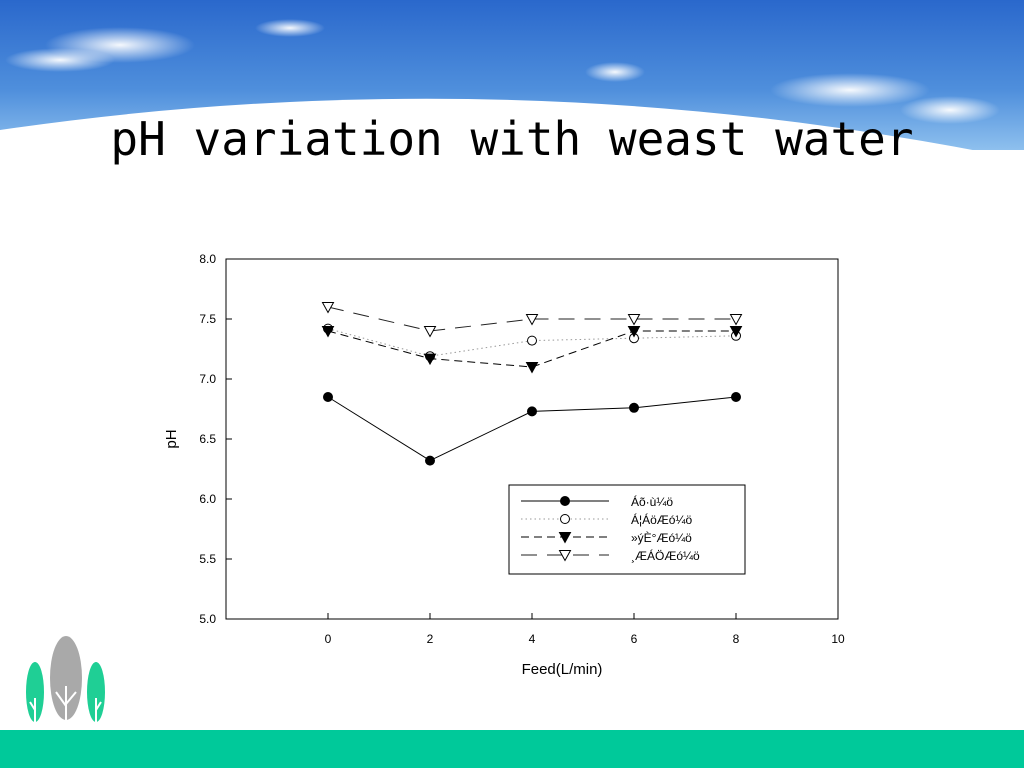 Image resolution: width=1024 pixels, height=768 pixels. Describe the element at coordinates (171, 438) in the screenshot. I see `y-axis-label: pH` at that location.